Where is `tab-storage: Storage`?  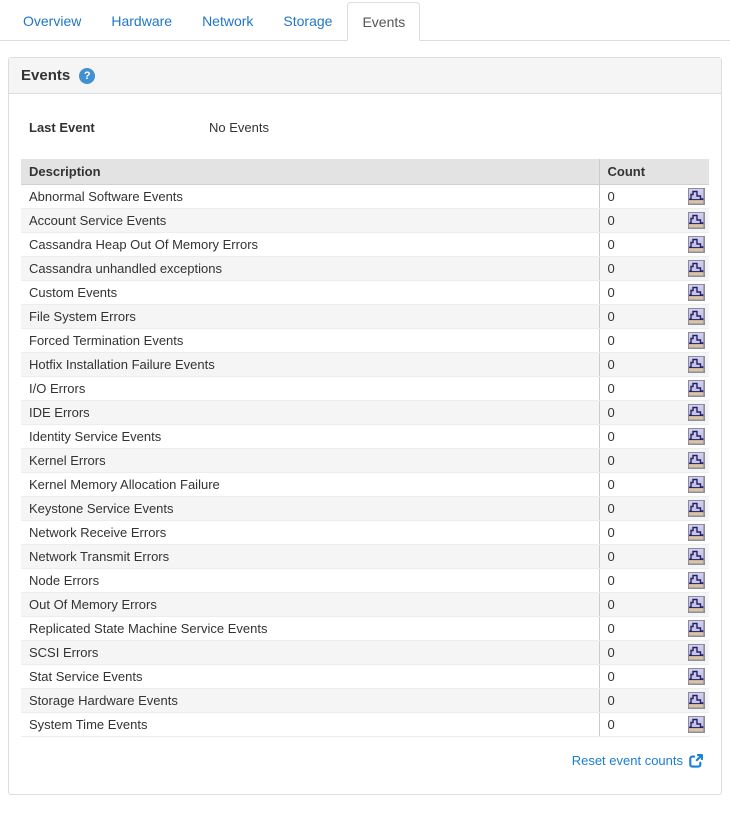
tab-storage: Storage is located at coordinates (308, 21).